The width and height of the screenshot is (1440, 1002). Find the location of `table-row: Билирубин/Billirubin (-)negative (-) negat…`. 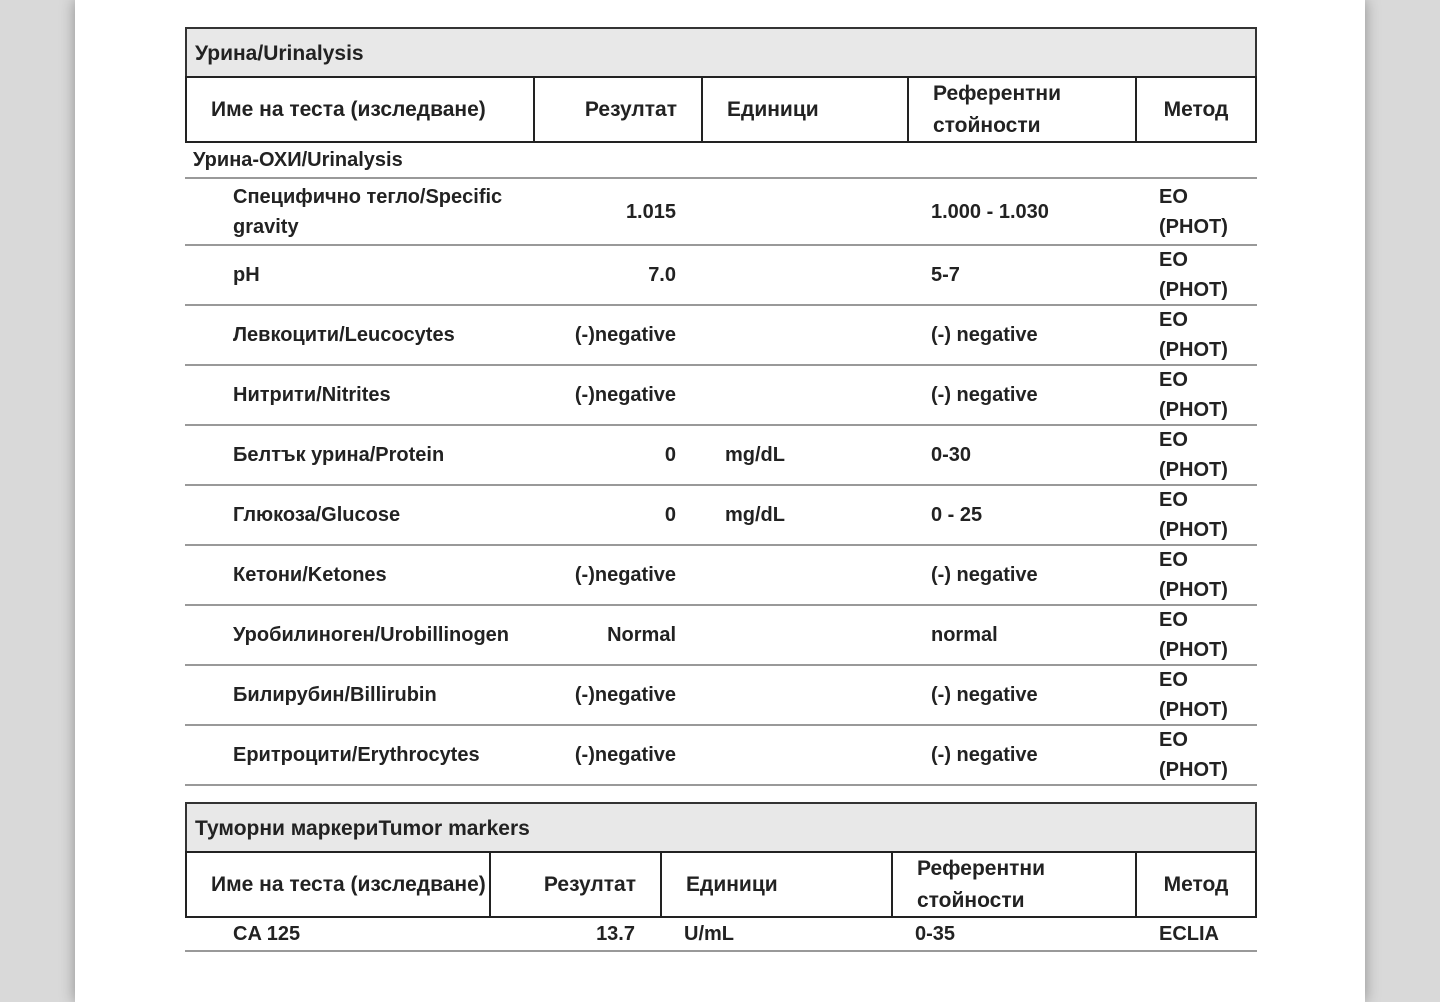

table-row: Билирубин/Billirubin (-)negative (-) negat… is located at coordinates (721, 696).